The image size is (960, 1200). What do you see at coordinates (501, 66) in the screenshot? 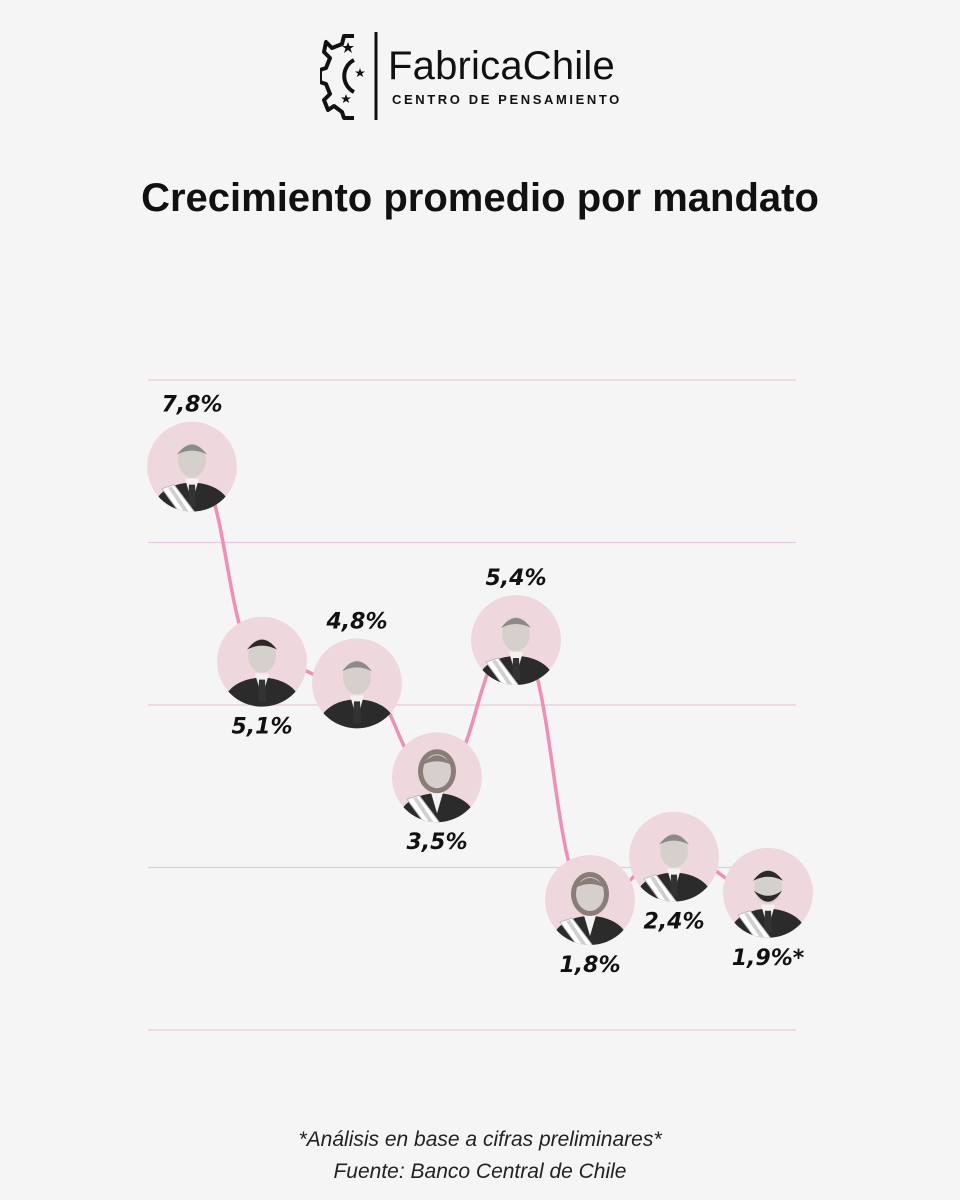
I see `brand-name: FabricaChile` at bounding box center [501, 66].